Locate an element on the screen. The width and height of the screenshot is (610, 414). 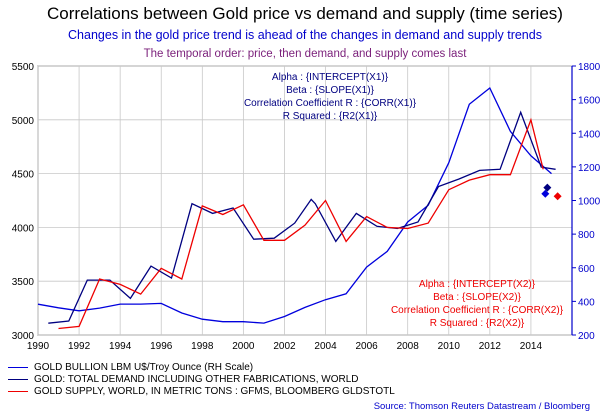
y-tick-label-right: 1800 is located at coordinates (589, 67).